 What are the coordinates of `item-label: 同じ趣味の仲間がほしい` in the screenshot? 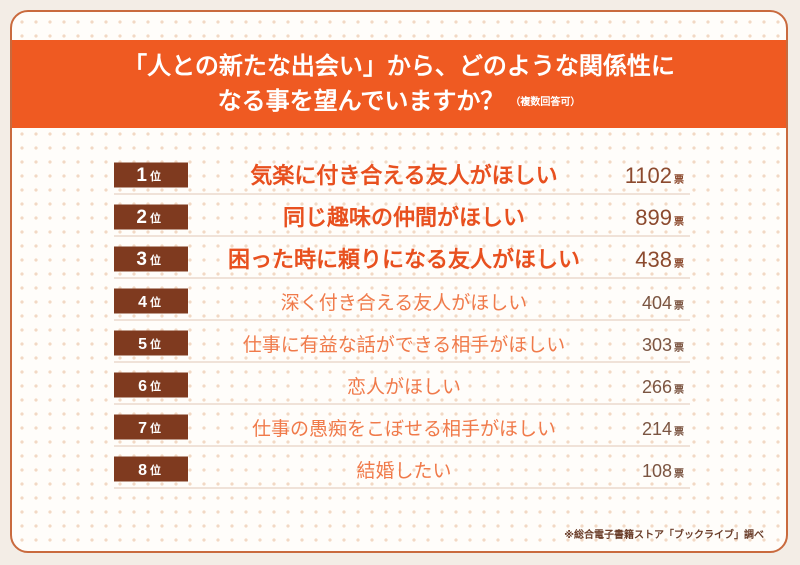 It's located at (404, 218).